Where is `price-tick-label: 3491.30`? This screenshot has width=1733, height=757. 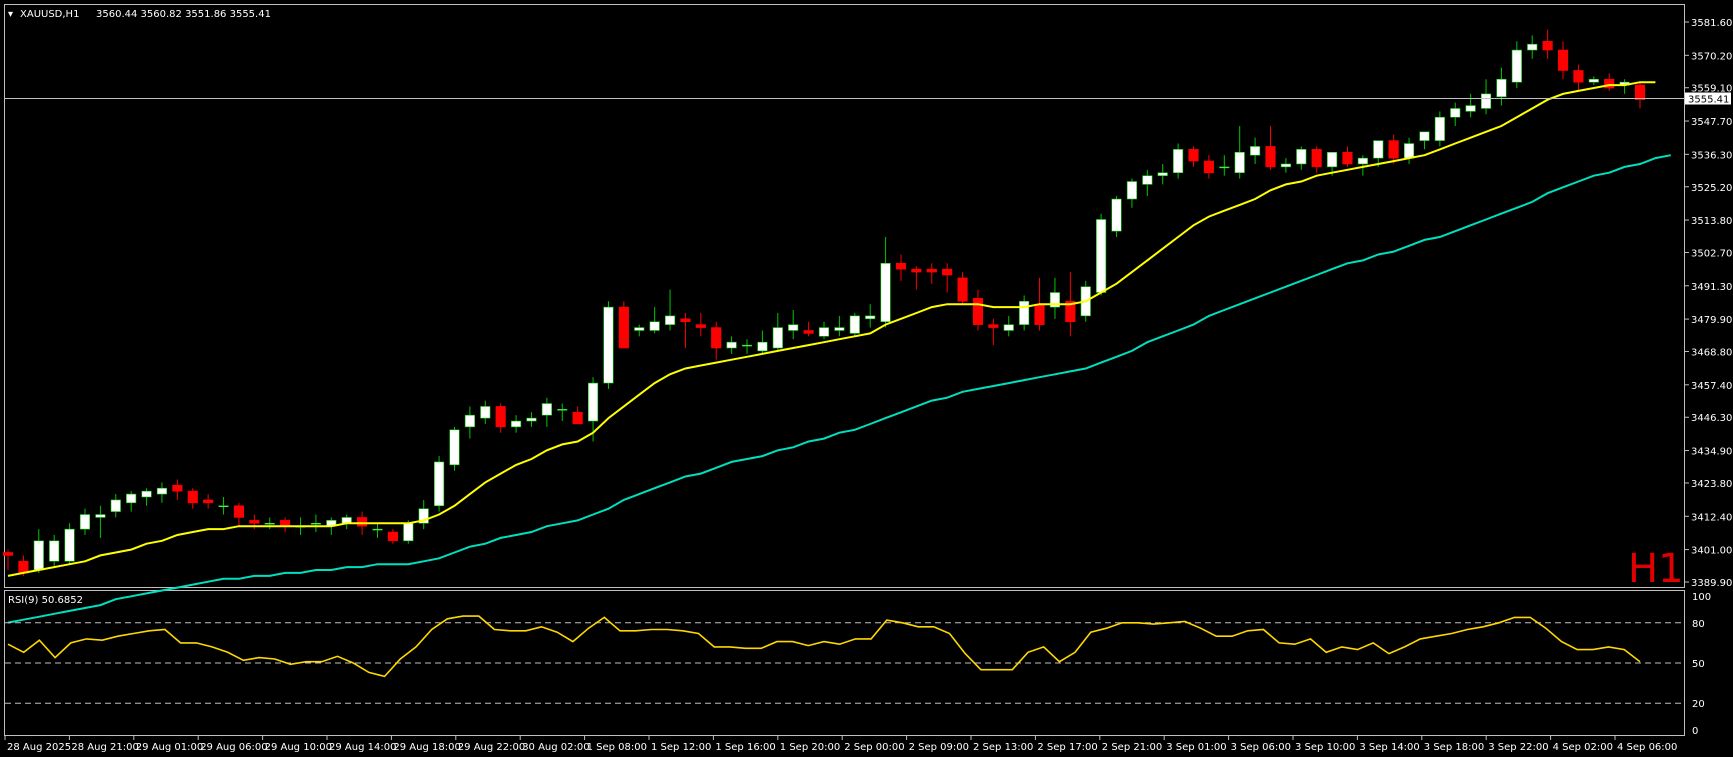
price-tick-label: 3491.30 is located at coordinates (1711, 287).